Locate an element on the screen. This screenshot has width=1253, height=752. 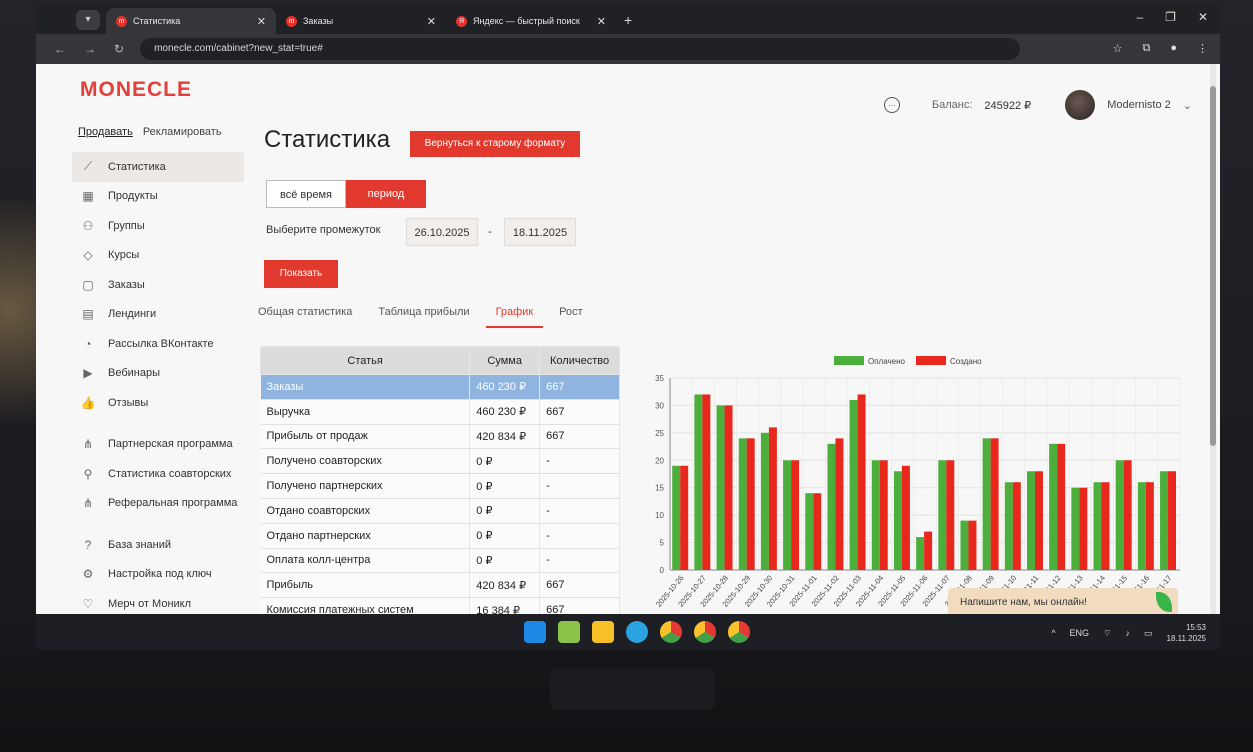
tab-profit-table: Таблица прибыли is located at coordinates (424, 312).